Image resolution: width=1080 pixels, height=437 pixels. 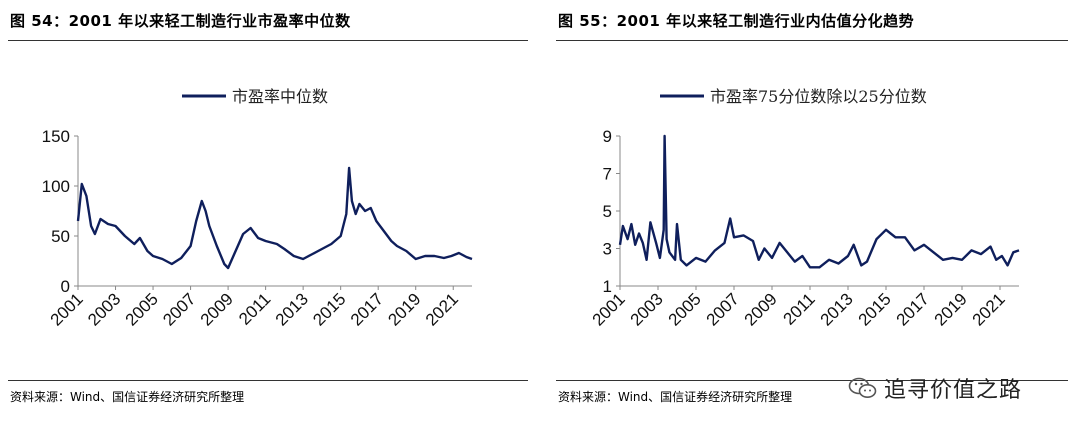 I want to click on legend-label: 市盈率75分位数除以25分位数, so click(x=818, y=96).